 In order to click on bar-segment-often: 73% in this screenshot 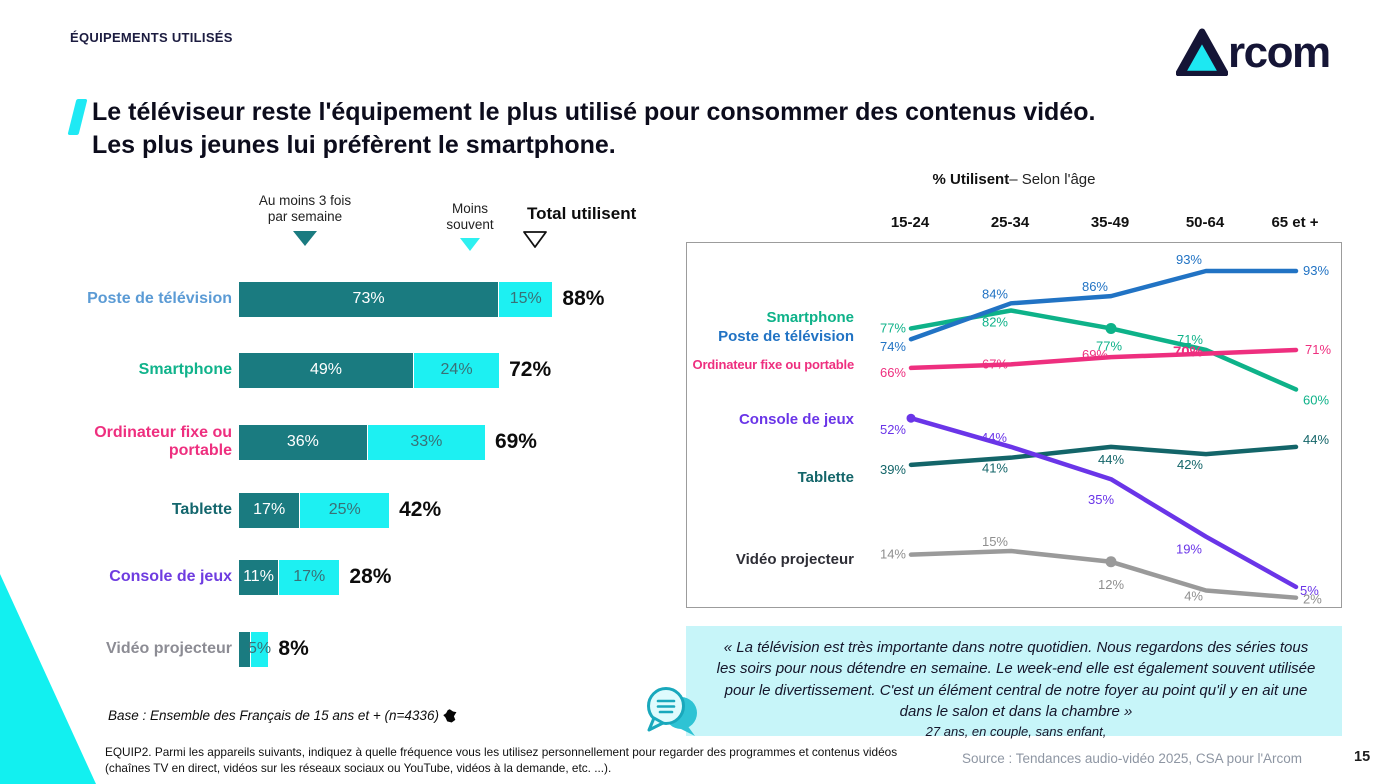, I will do `click(369, 299)`.